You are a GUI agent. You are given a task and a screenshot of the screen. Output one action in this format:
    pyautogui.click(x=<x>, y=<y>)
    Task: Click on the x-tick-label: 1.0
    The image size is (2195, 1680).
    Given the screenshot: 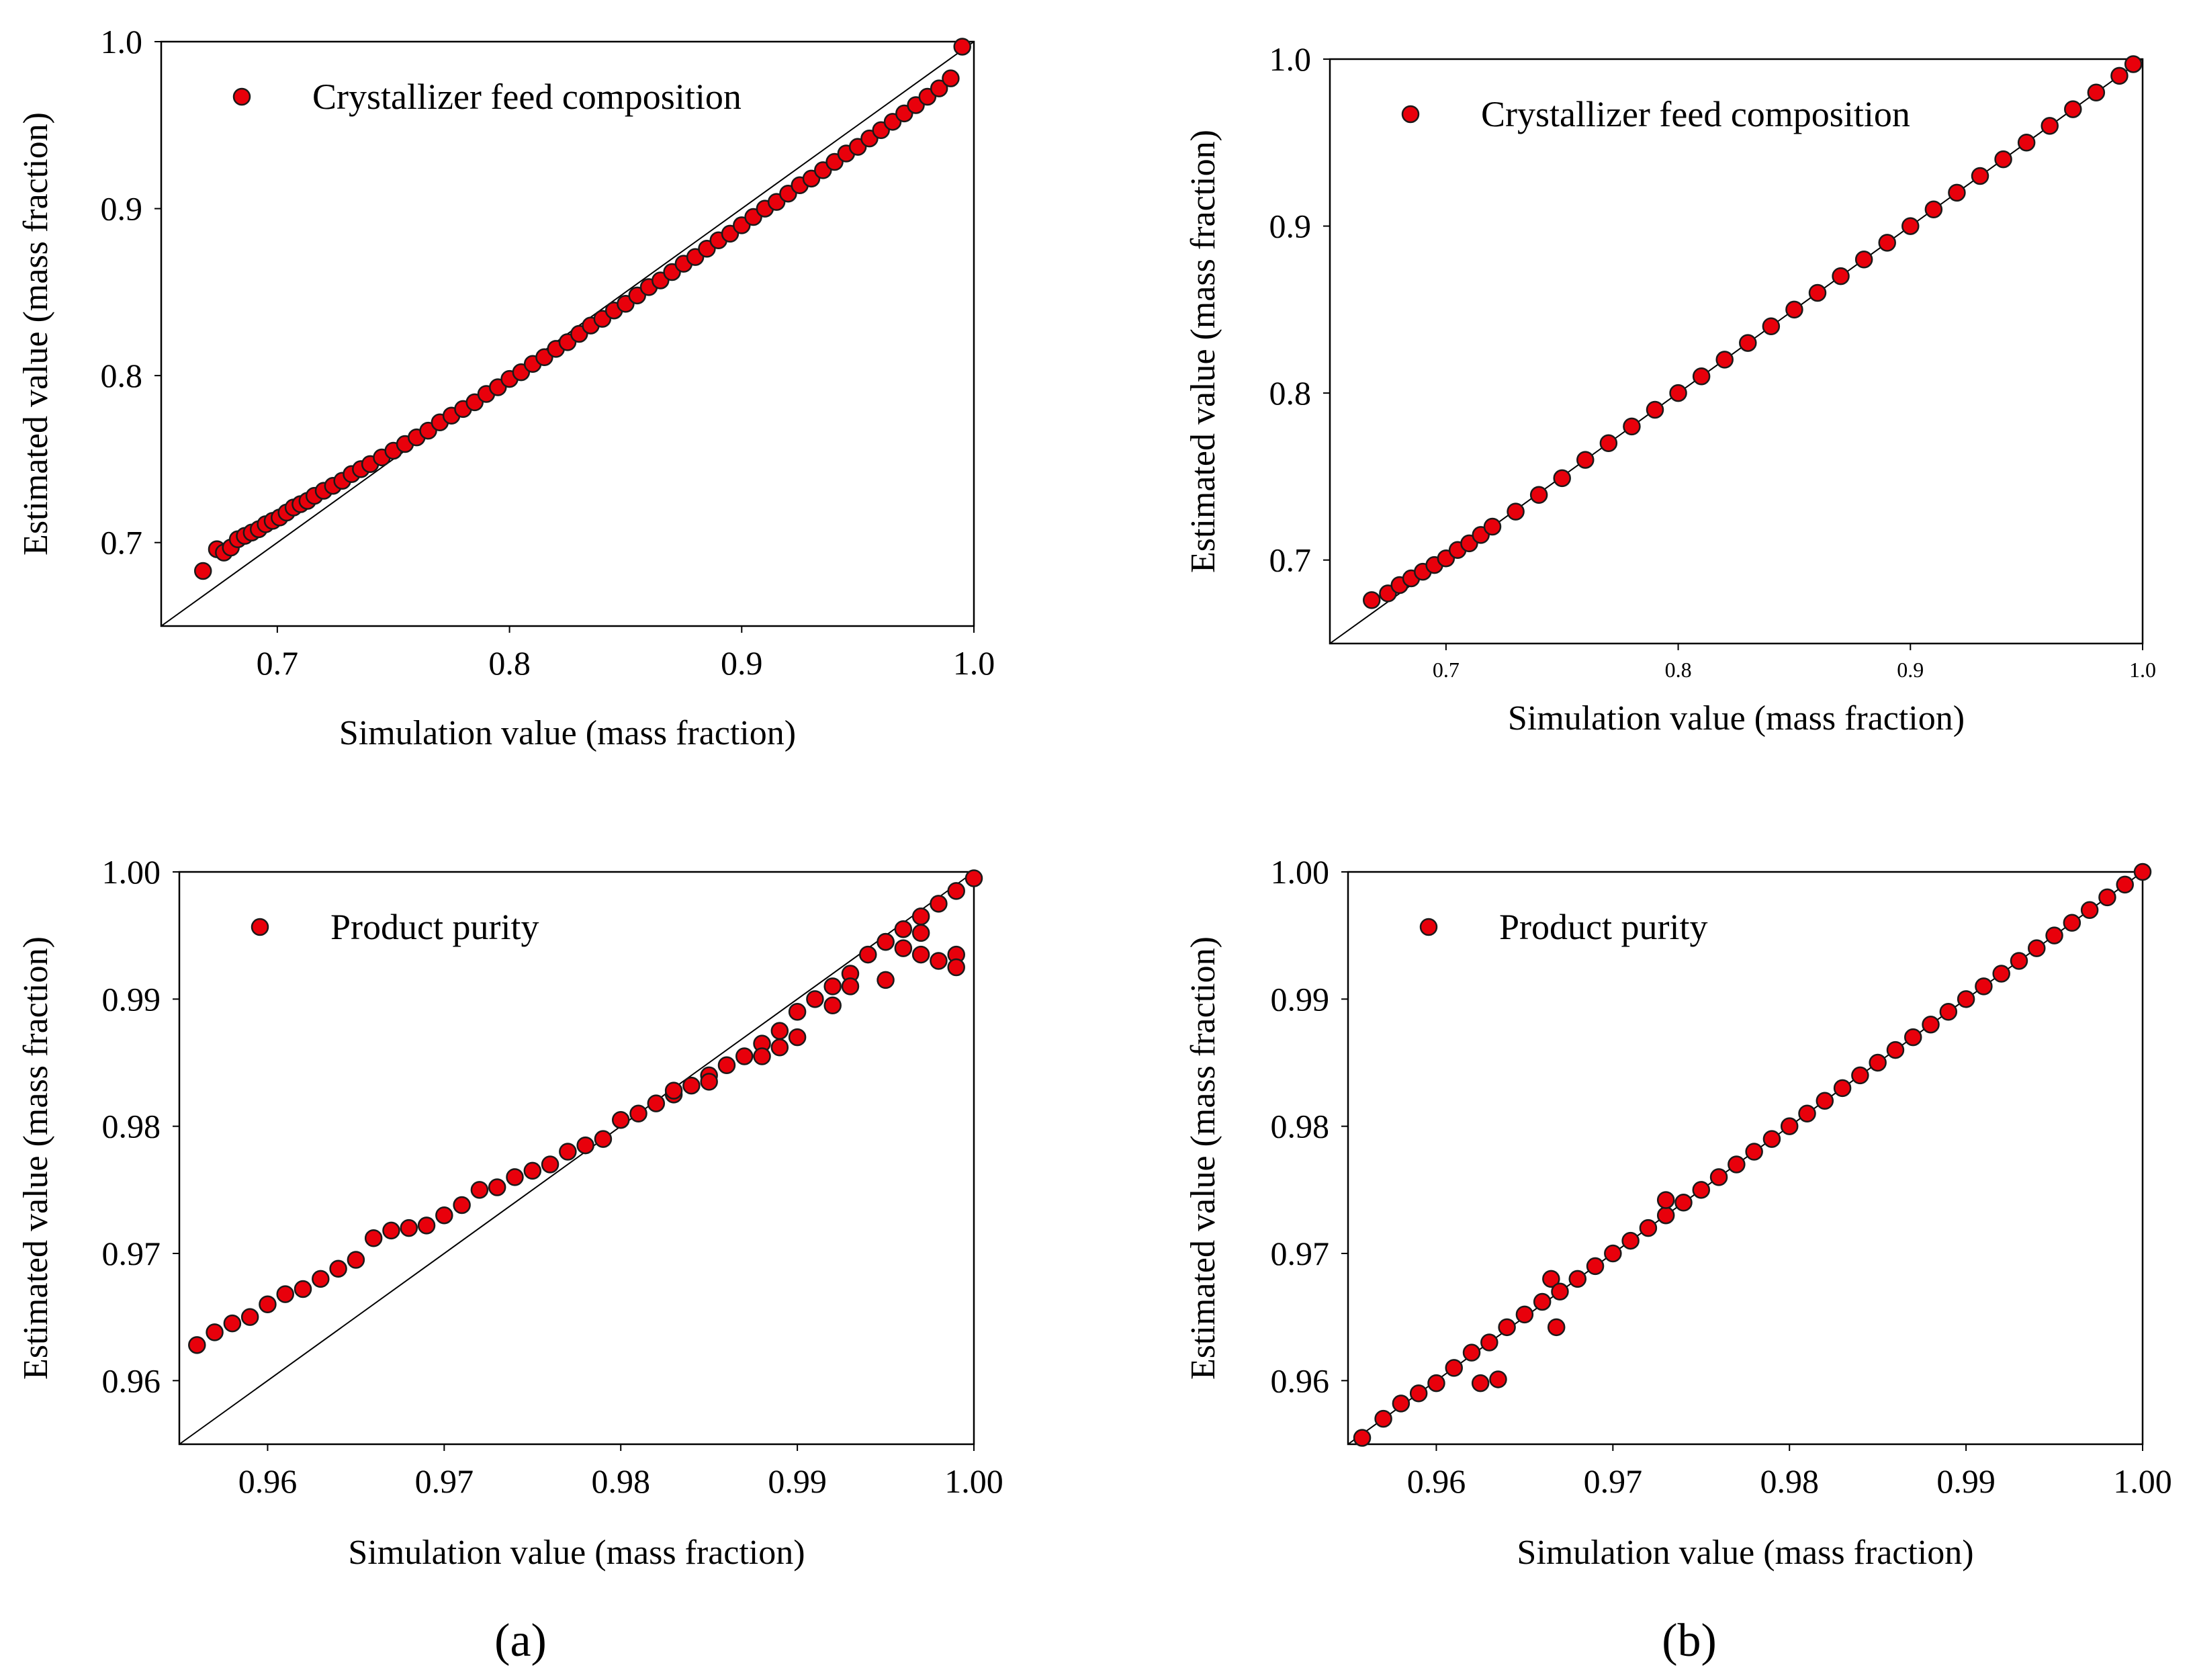 What is the action you would take?
    pyautogui.click(x=974, y=663)
    